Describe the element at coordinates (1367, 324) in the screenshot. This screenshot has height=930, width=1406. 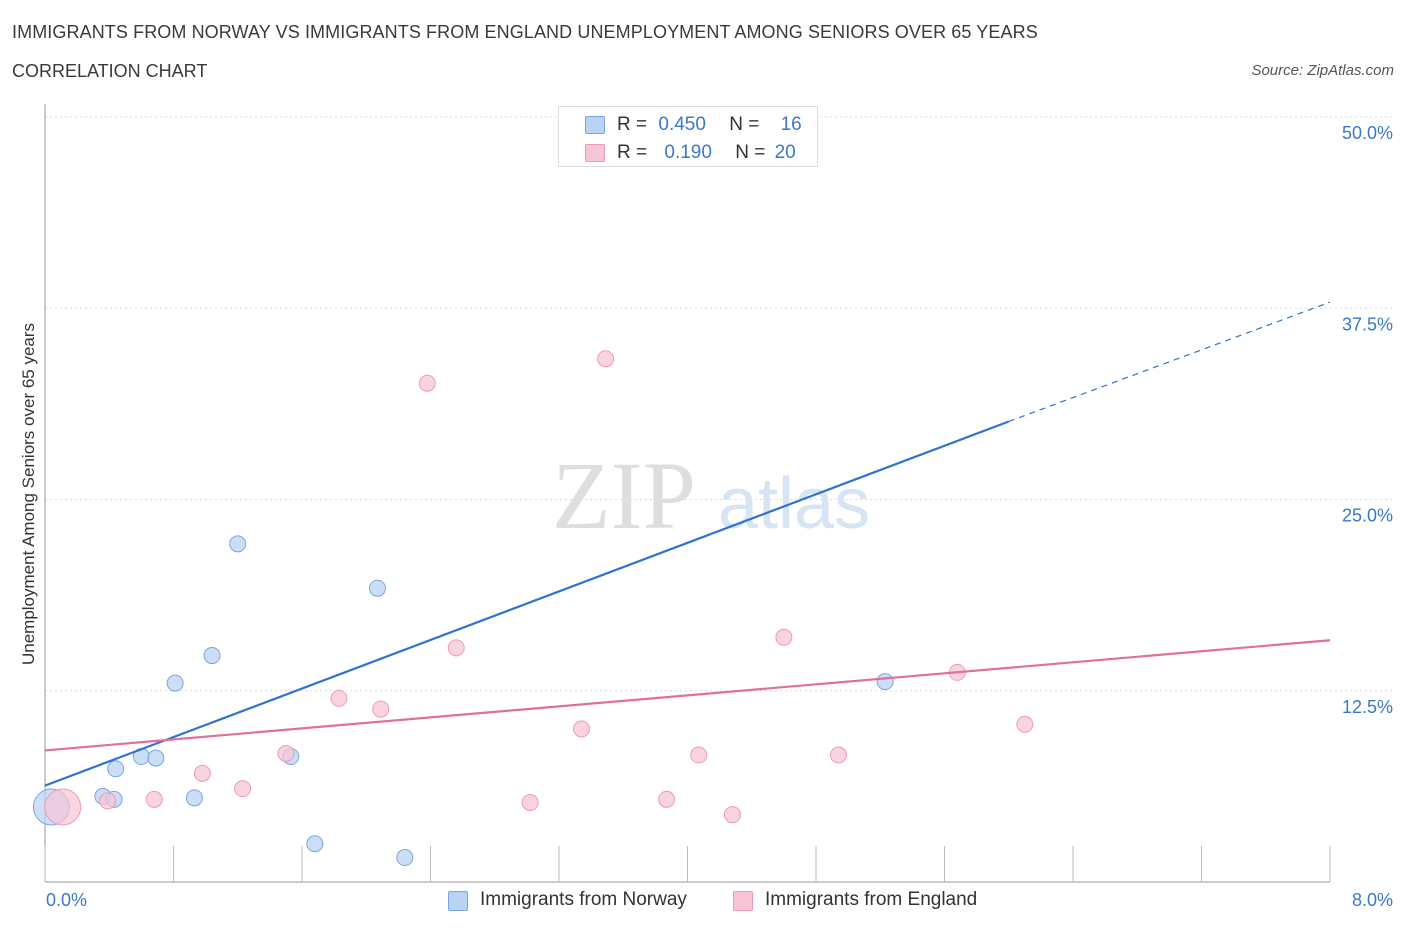
I see `y-tick-label-2: 37.5%` at that location.